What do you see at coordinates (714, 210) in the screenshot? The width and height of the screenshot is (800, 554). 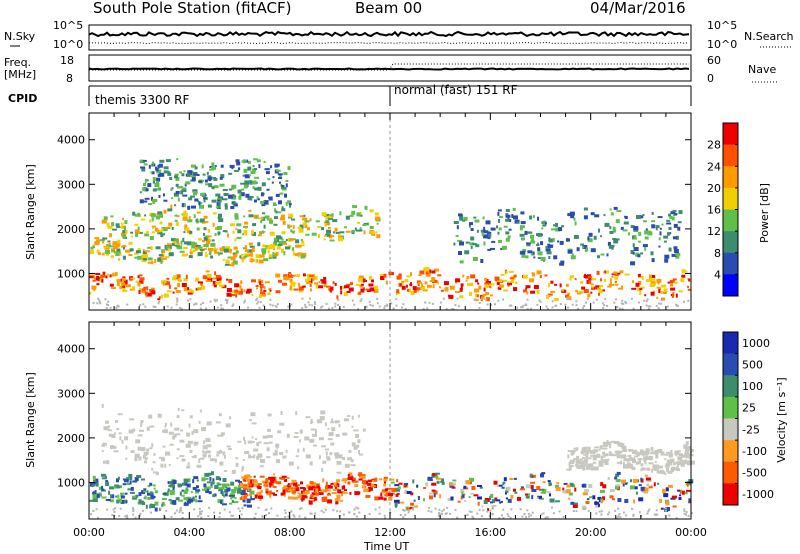 I see `colorbar-tick-label: 16` at bounding box center [714, 210].